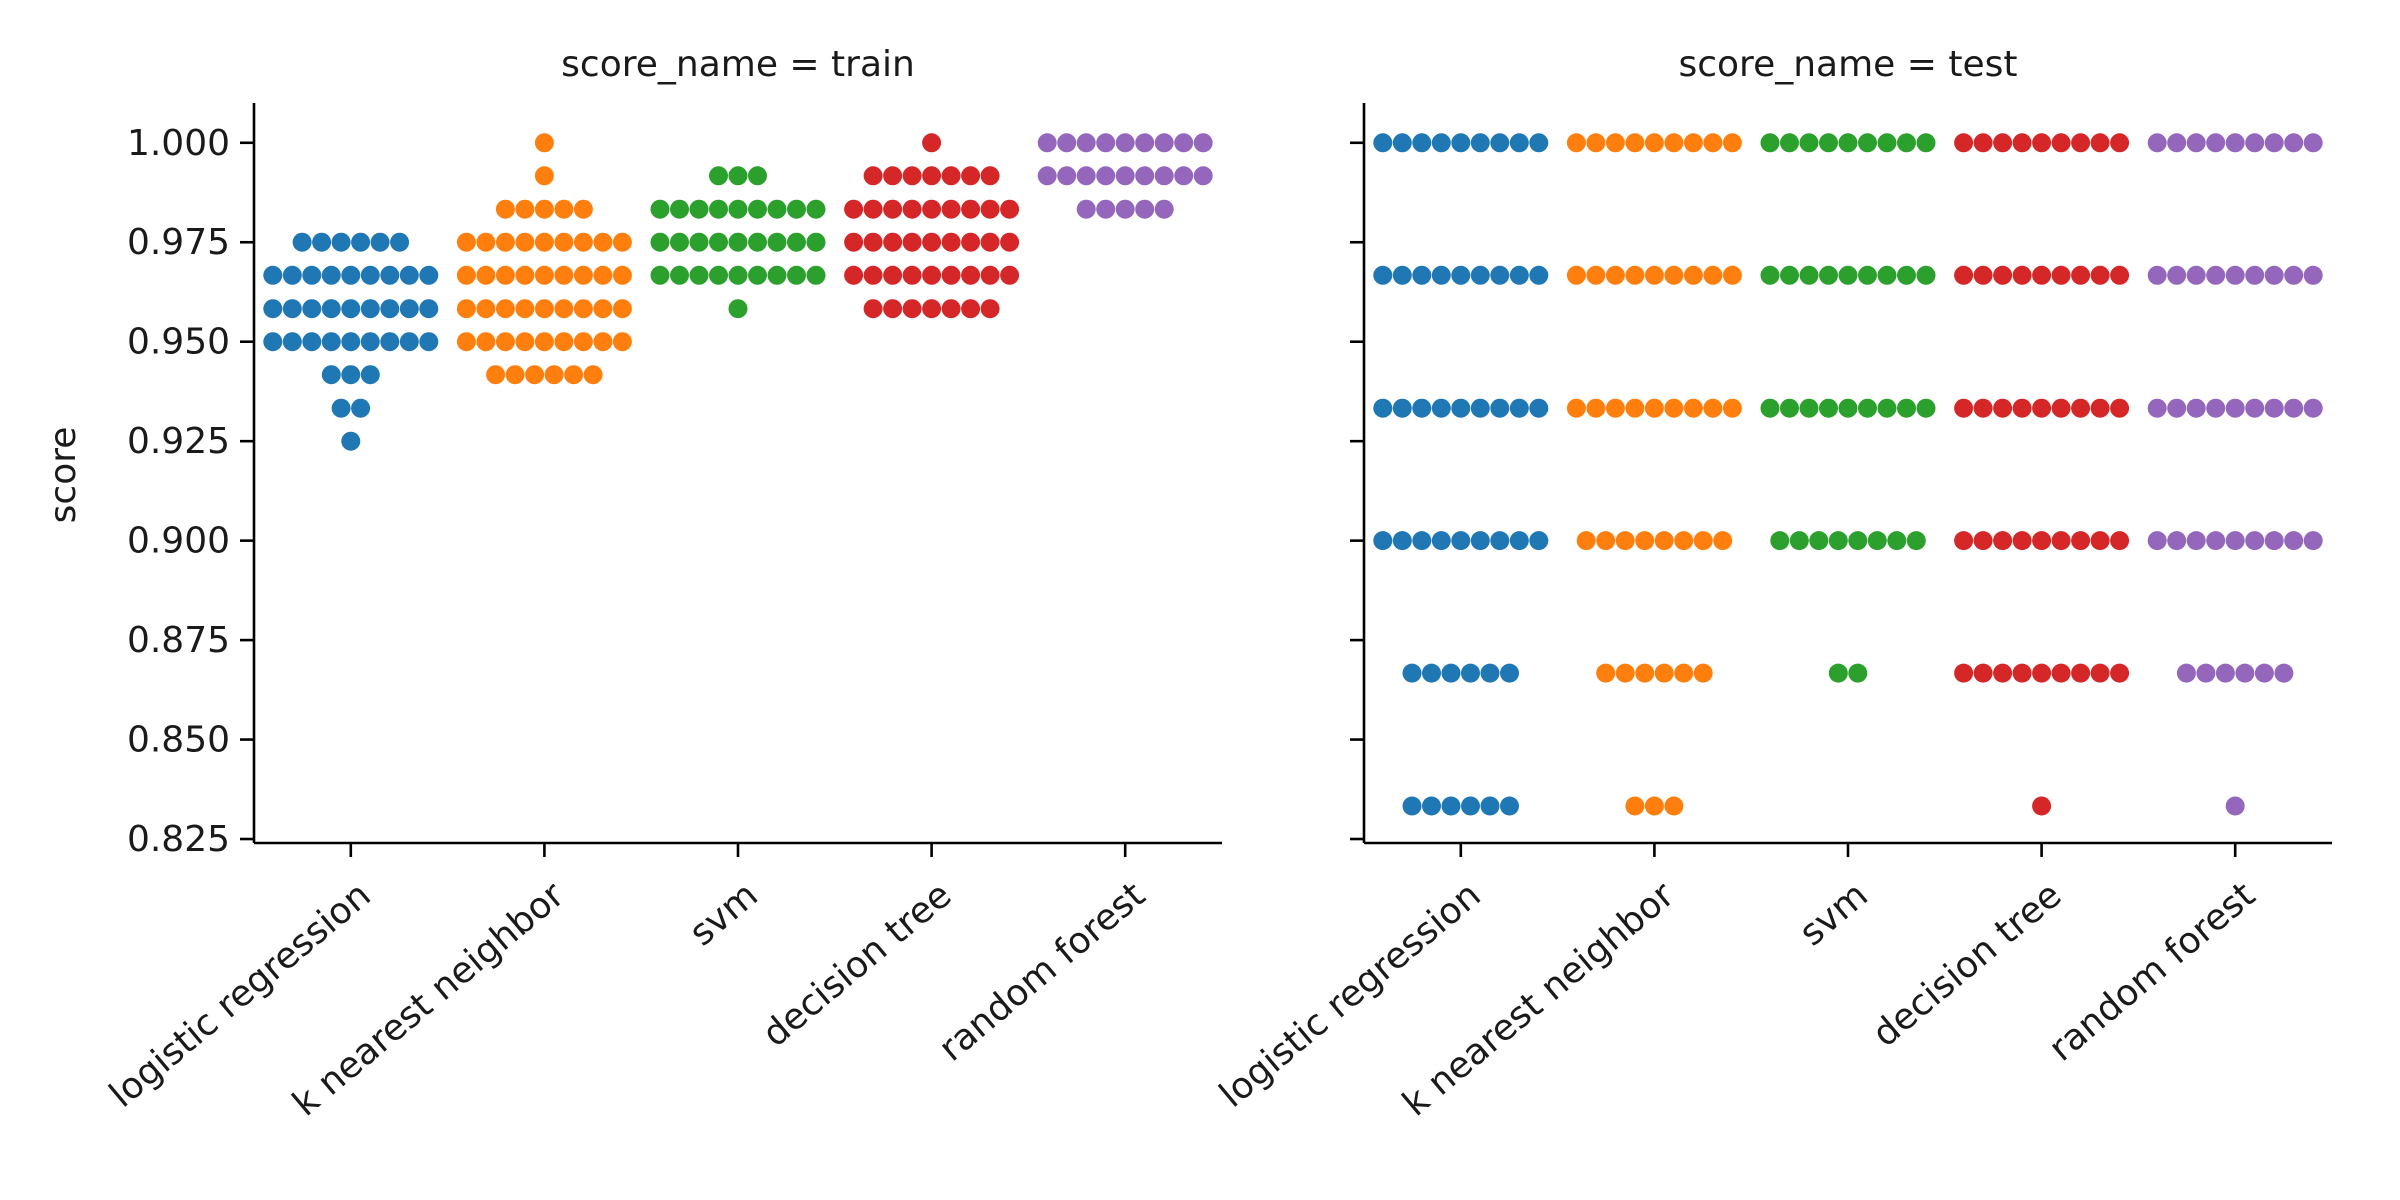  Describe the element at coordinates (178, 342) in the screenshot. I see `y-tick-label: 0.950` at that location.